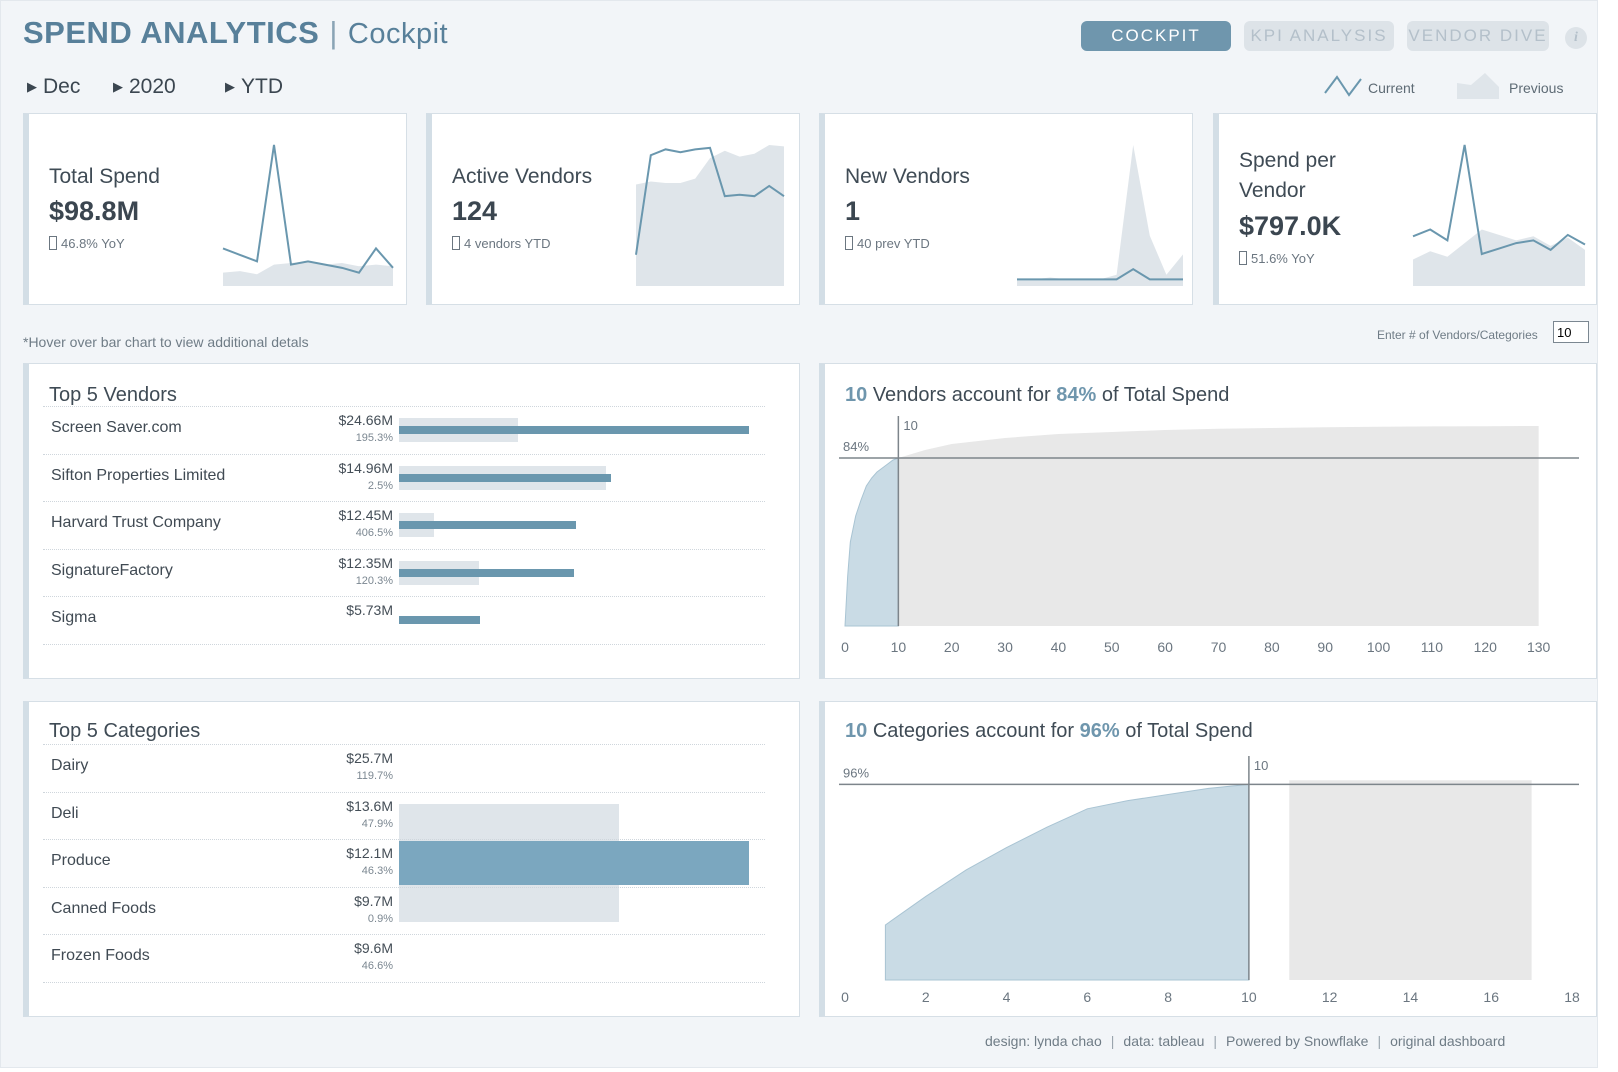  Describe the element at coordinates (125, 731) in the screenshot. I see `panel-title: Top 5 Categories` at that location.